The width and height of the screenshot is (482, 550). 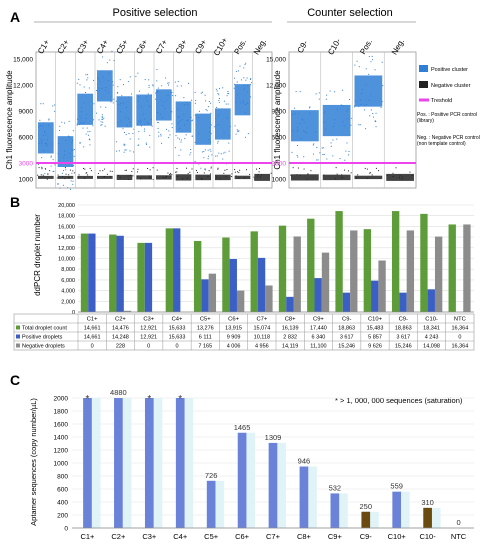 What do you see at coordinates (290, 338) in the screenshot?
I see `b-table-cell: 2 832` at bounding box center [290, 338].